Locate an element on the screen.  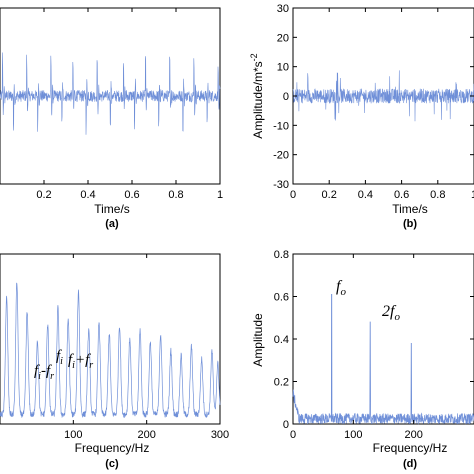
panel-b-signal is located at coordinates (383, 96).